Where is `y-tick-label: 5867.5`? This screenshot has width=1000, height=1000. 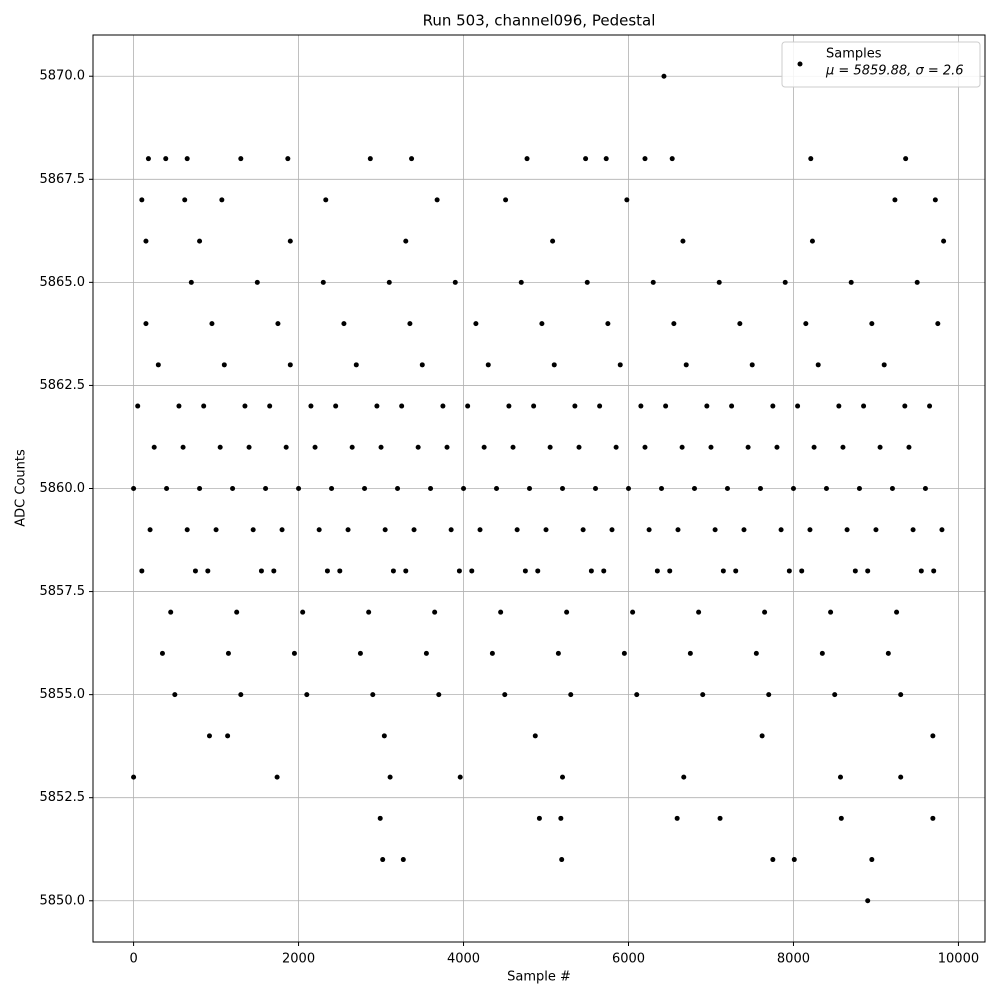 y-tick-label: 5867.5 is located at coordinates (63, 179).